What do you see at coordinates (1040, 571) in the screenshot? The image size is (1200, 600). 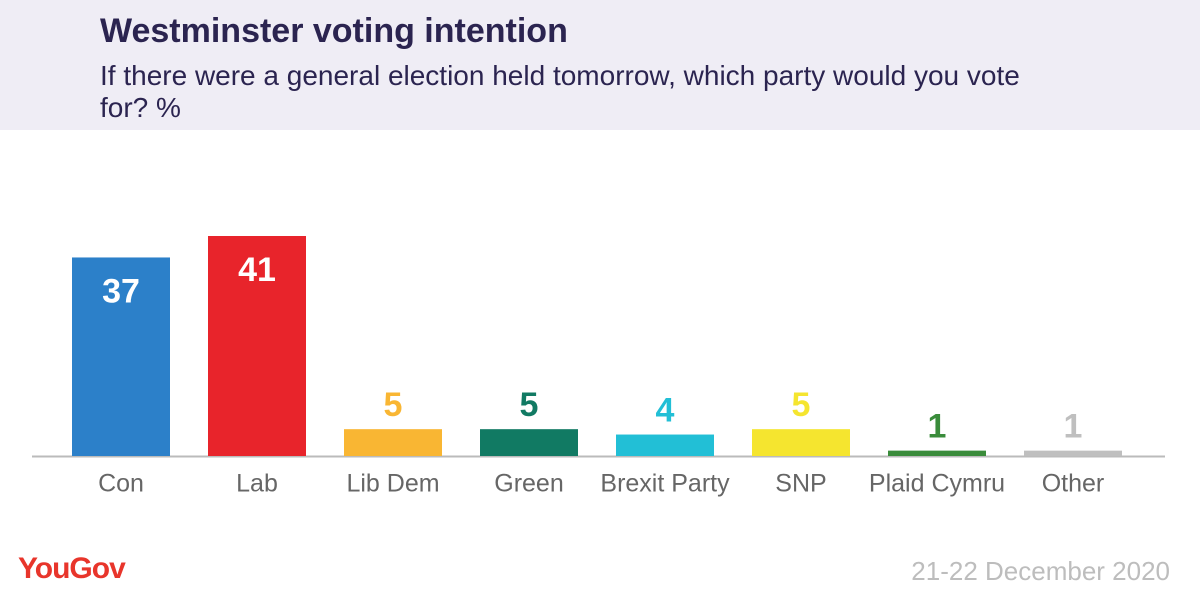 I see `date: 21-22 December 2020` at bounding box center [1040, 571].